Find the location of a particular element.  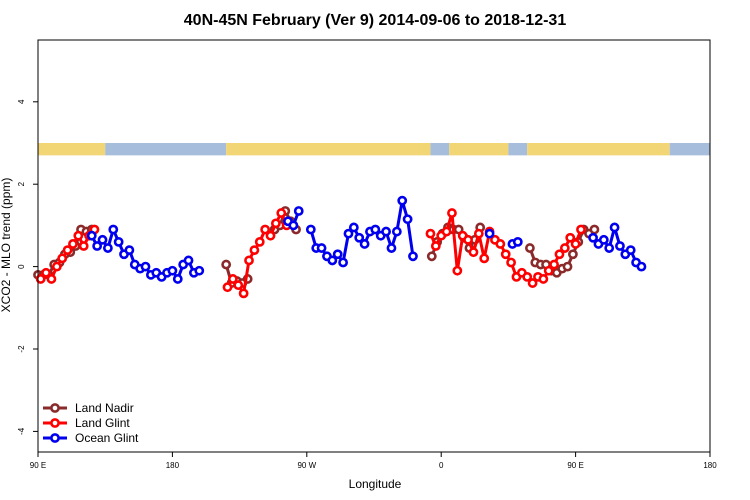

legend-label: Land Glint is located at coordinates (102, 423).